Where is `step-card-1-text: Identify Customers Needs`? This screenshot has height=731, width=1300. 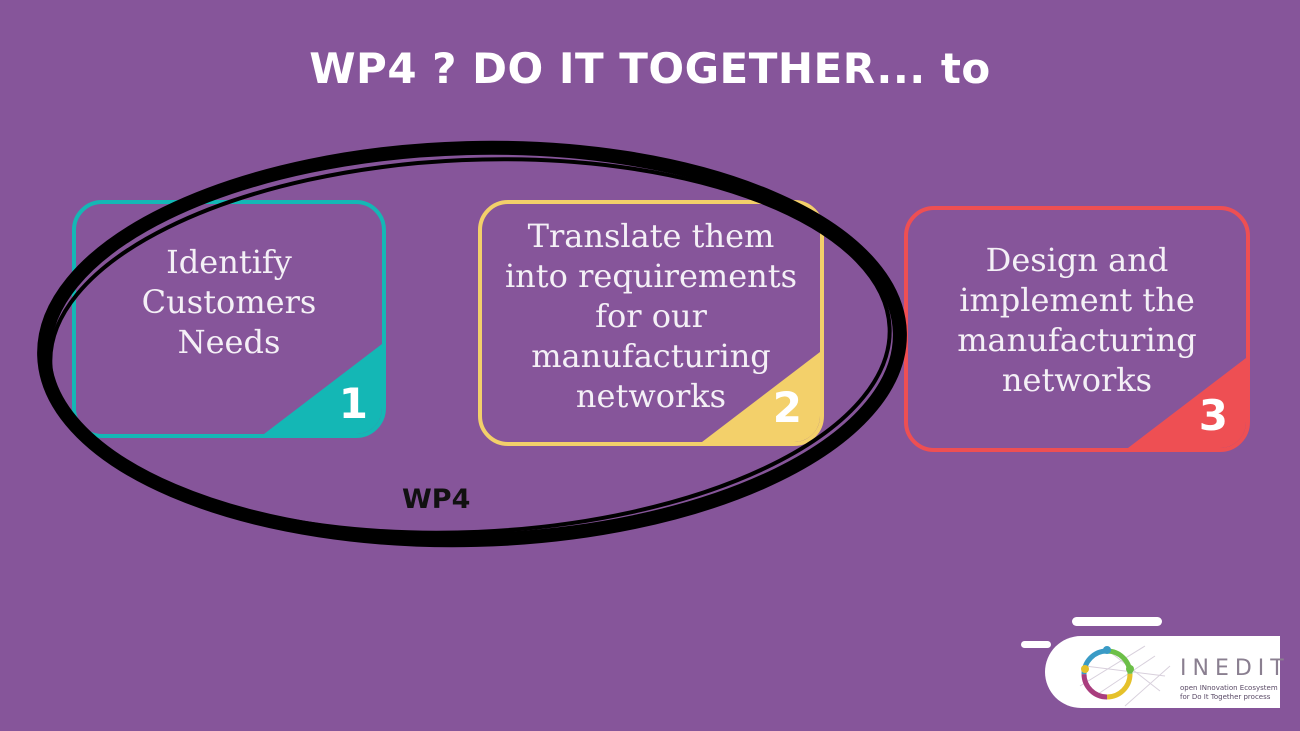
step-card-1-text: Identify Customers Needs is located at coordinates (229, 302).